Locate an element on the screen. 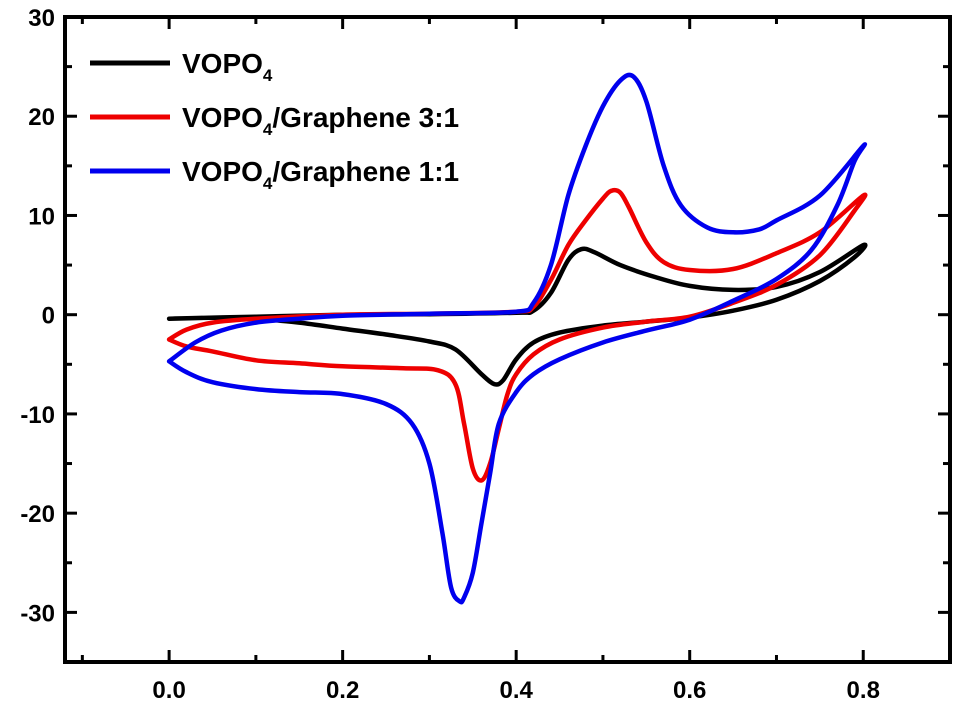 The image size is (955, 706). legend-label: VOPO4/Graphene 3:1 is located at coordinates (320, 120).